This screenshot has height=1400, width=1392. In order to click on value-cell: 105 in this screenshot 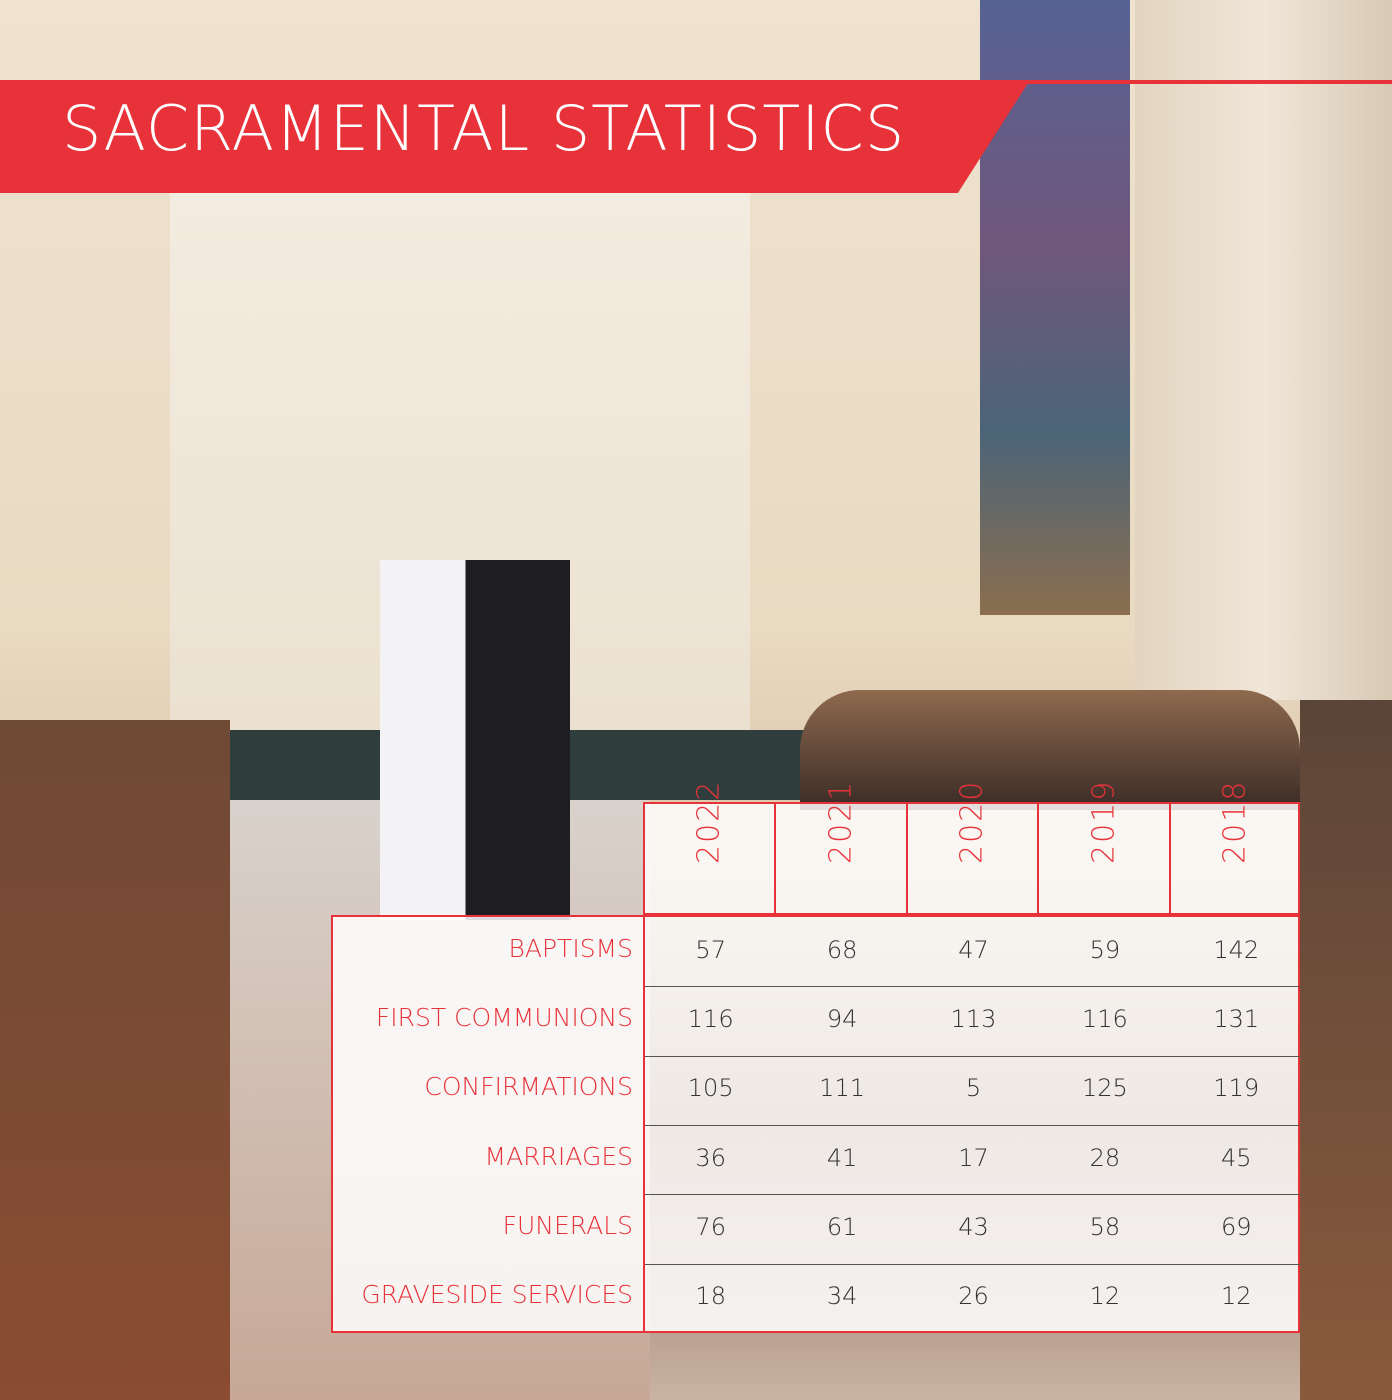, I will do `click(710, 1088)`.